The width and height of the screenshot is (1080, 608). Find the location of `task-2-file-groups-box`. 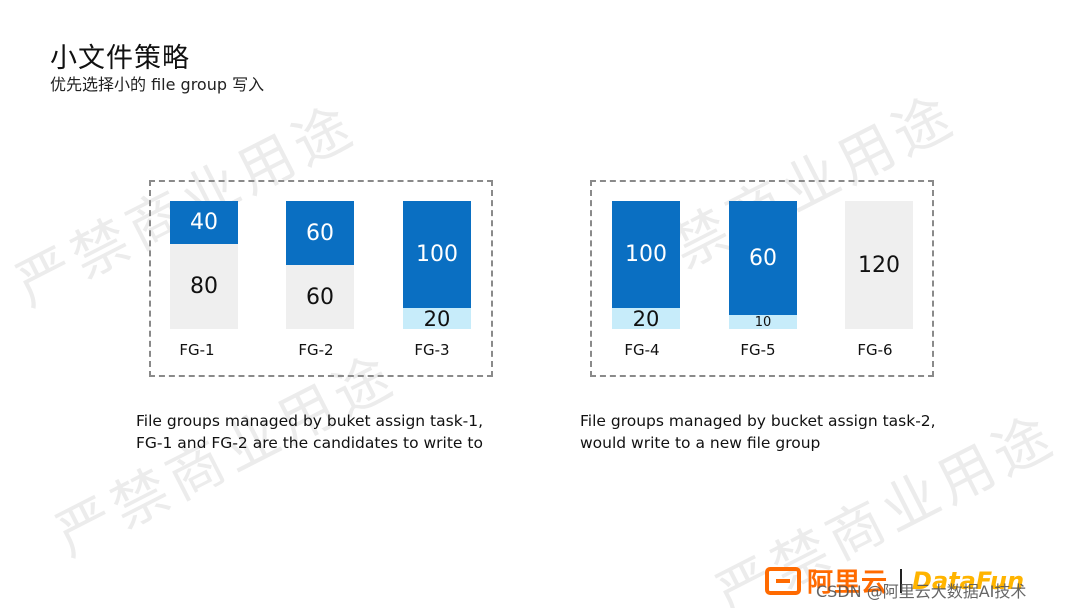

task-2-file-groups-box is located at coordinates (762, 278).